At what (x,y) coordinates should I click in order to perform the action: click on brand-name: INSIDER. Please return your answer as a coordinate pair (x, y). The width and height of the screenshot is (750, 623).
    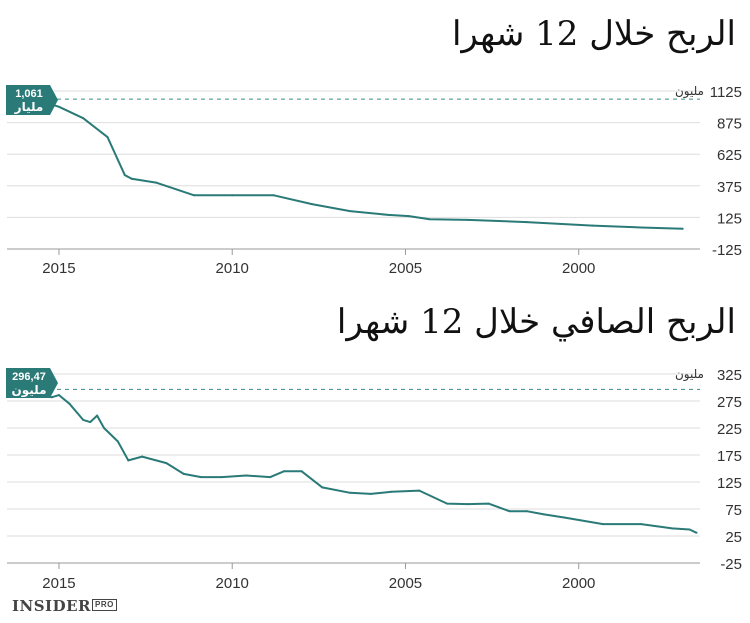
    Looking at the image, I should click on (51, 606).